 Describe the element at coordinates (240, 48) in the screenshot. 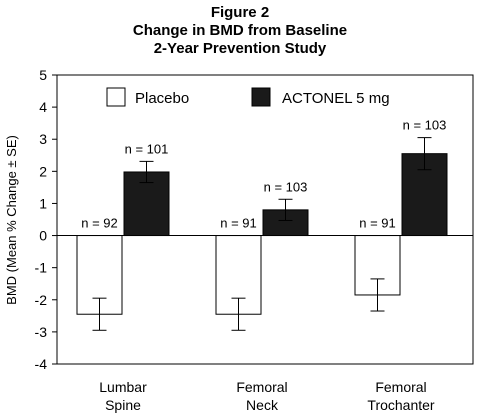

I see `chart-subtitle: 2-Year Prevention Study` at that location.